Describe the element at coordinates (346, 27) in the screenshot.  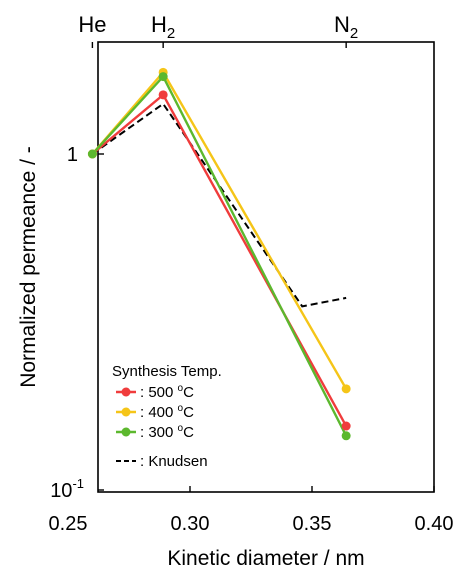
I see `top-gas-label: N2` at that location.